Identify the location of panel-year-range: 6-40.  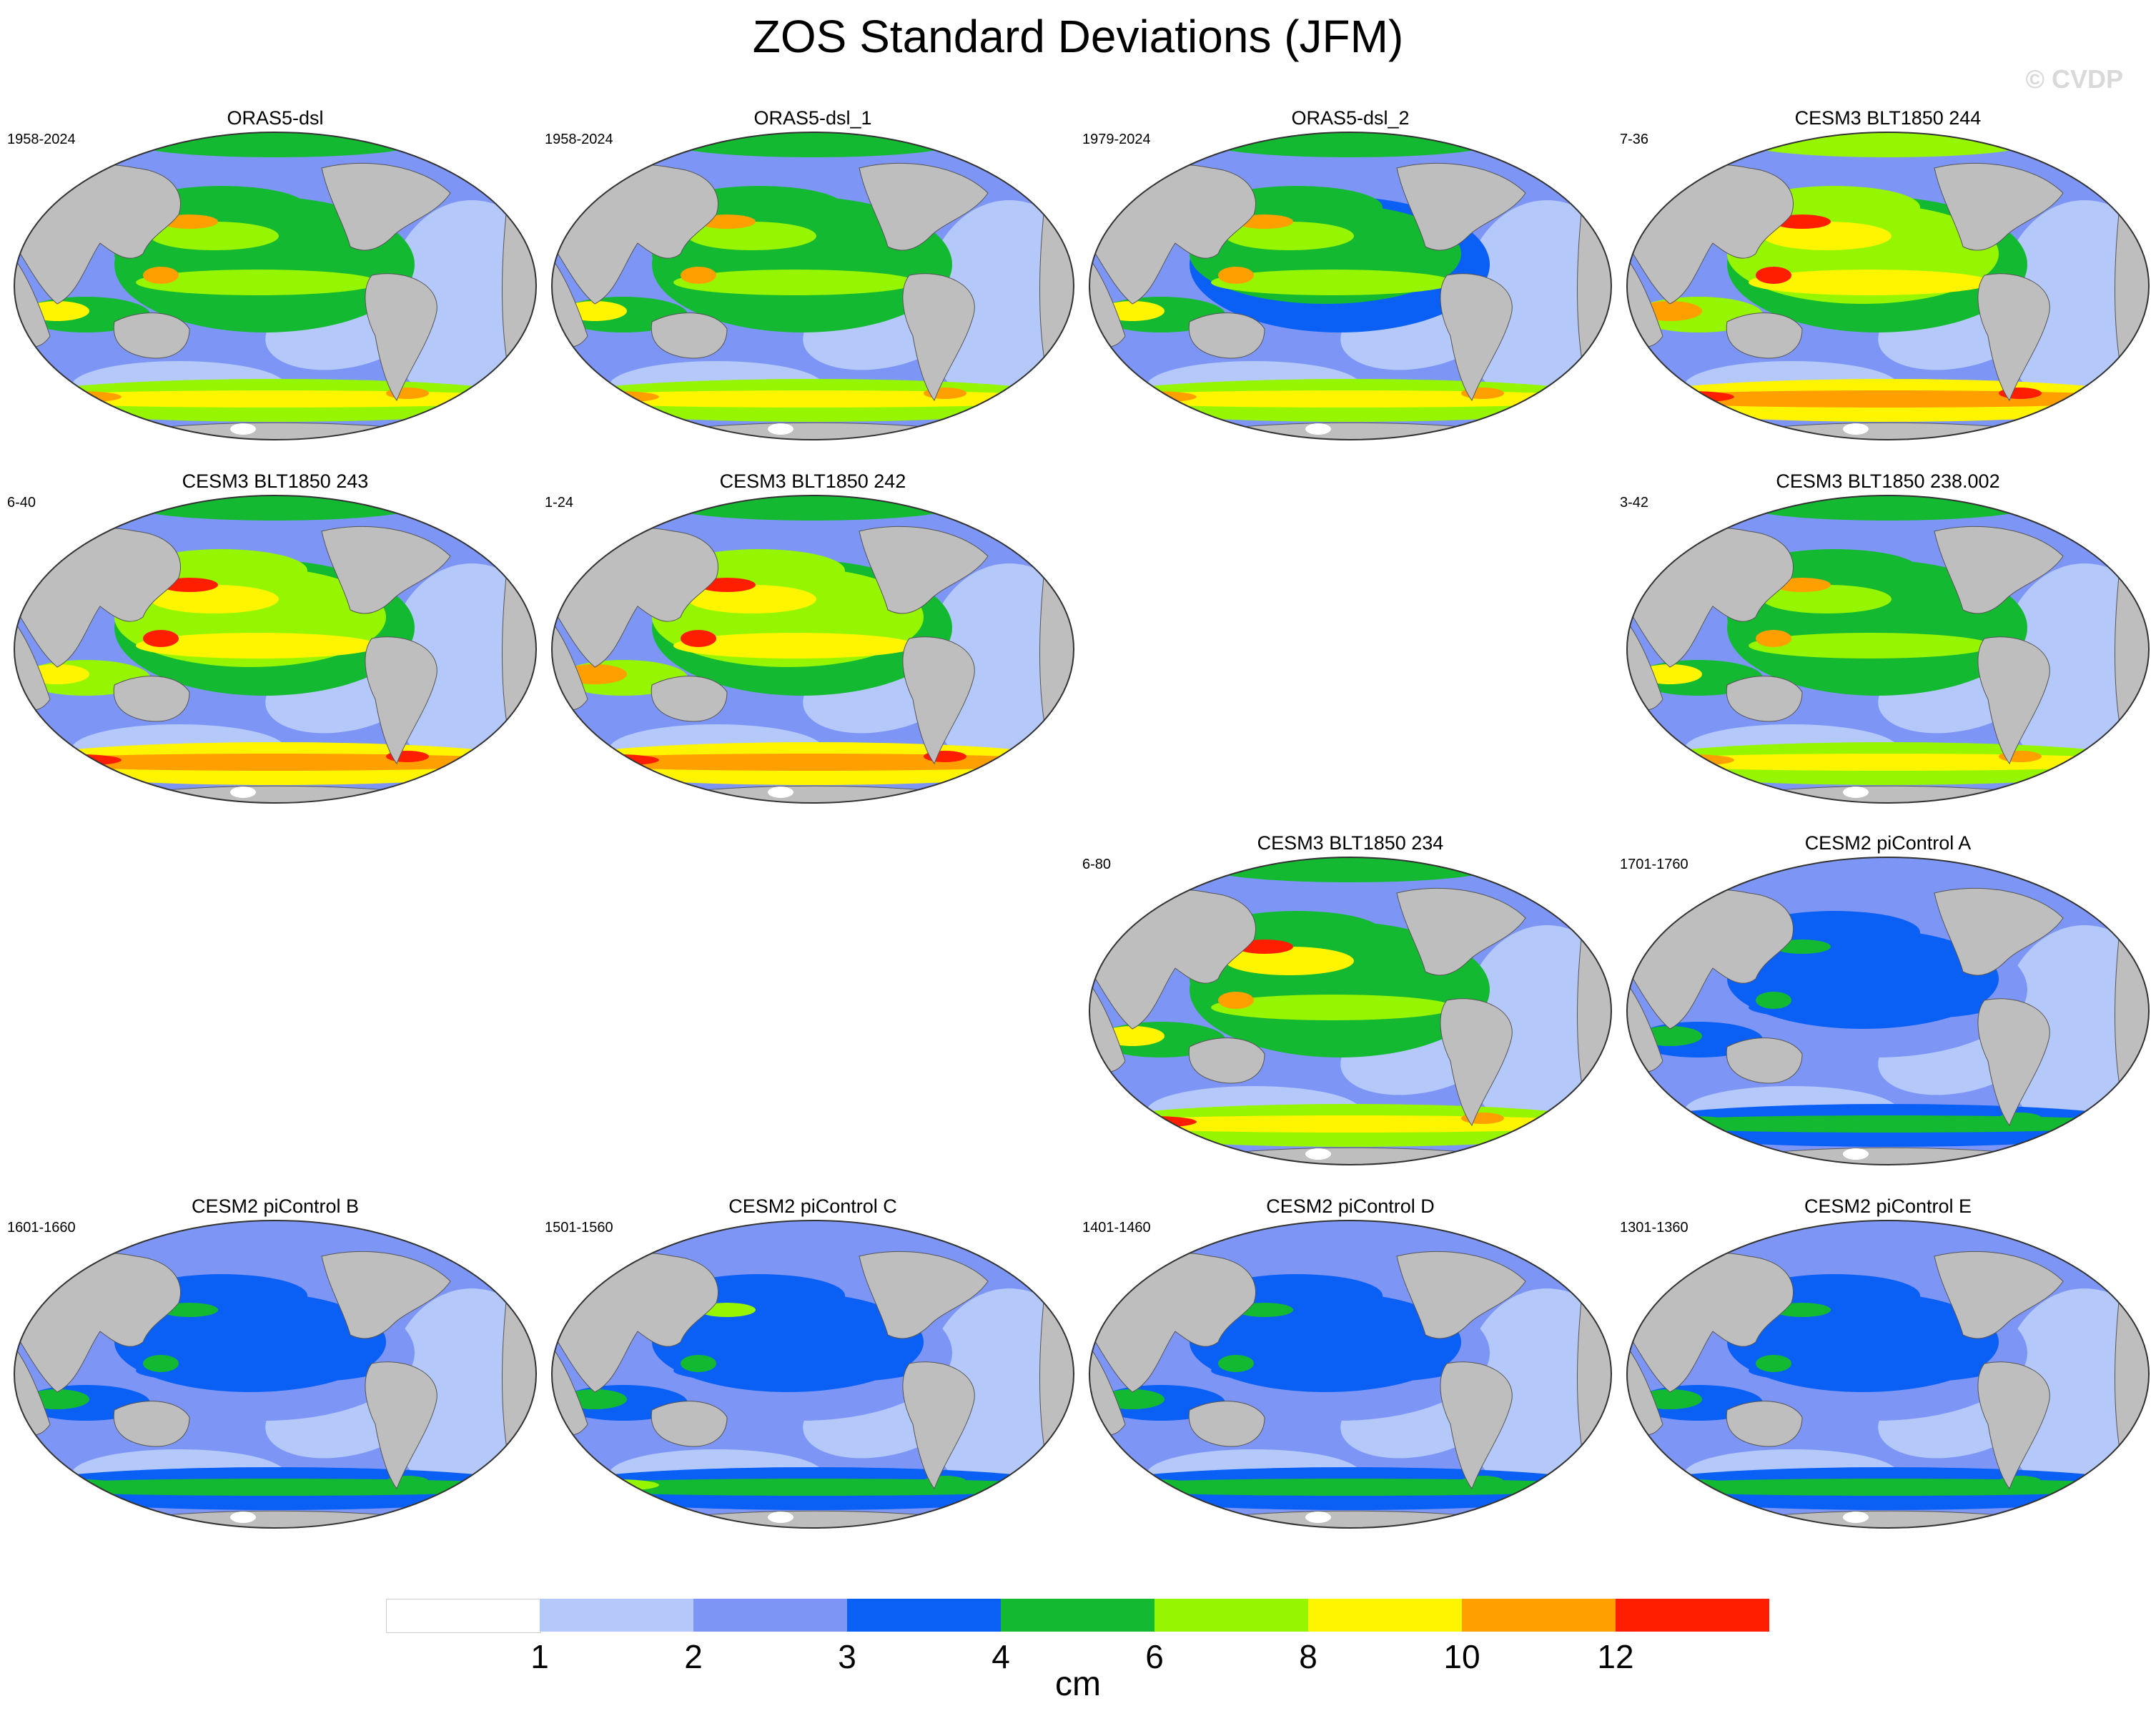
(21, 503).